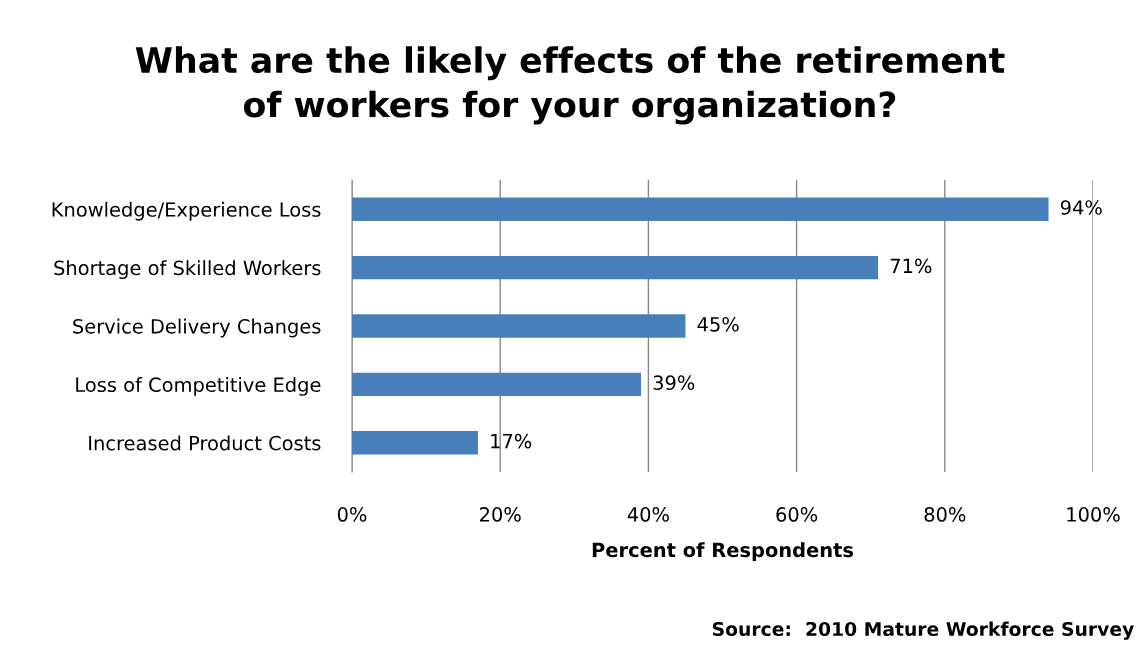  I want to click on data-label: 45%, so click(718, 324).